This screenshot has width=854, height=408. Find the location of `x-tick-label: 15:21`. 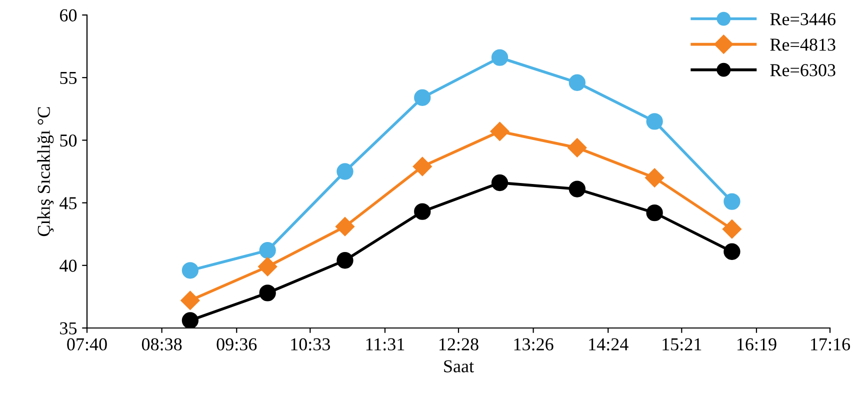

x-tick-label: 15:21 is located at coordinates (682, 344).